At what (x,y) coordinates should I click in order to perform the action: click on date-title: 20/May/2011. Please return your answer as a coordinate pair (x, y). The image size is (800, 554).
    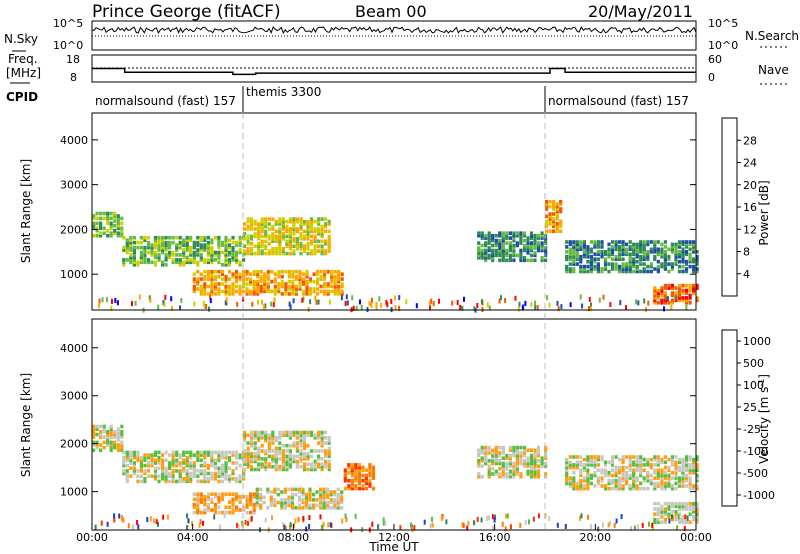
    Looking at the image, I should click on (640, 11).